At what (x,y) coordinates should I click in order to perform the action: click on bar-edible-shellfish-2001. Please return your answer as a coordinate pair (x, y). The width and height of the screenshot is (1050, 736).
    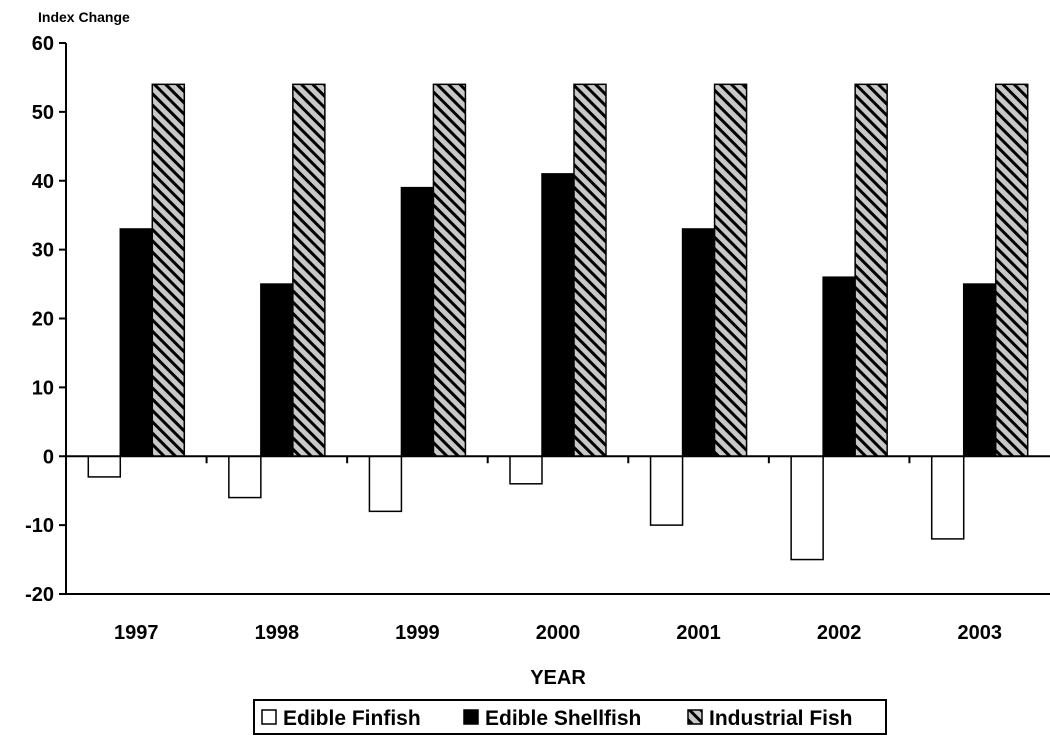
    Looking at the image, I should click on (698, 342).